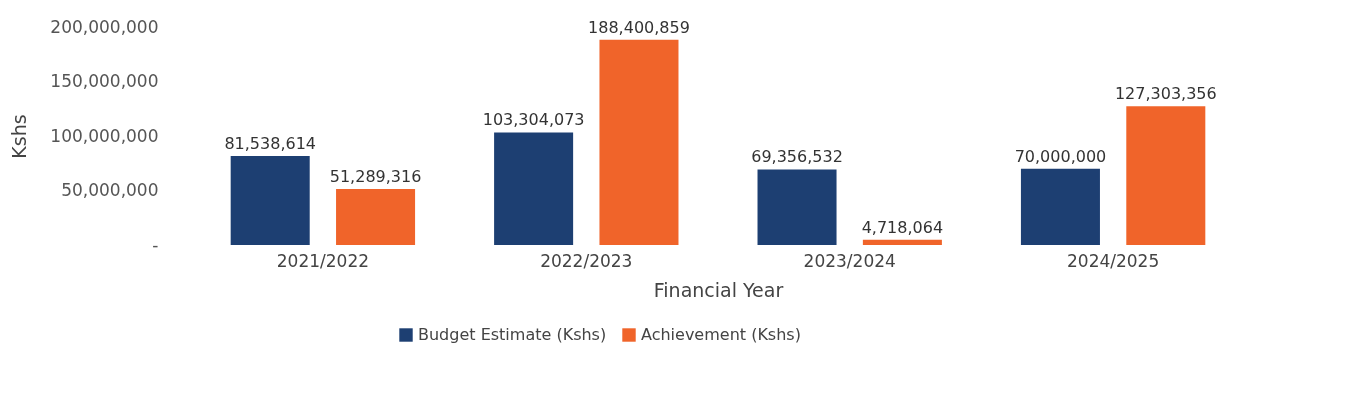  What do you see at coordinates (1113, 260) in the screenshot?
I see `x-tick-label: 2024/2025` at bounding box center [1113, 260].